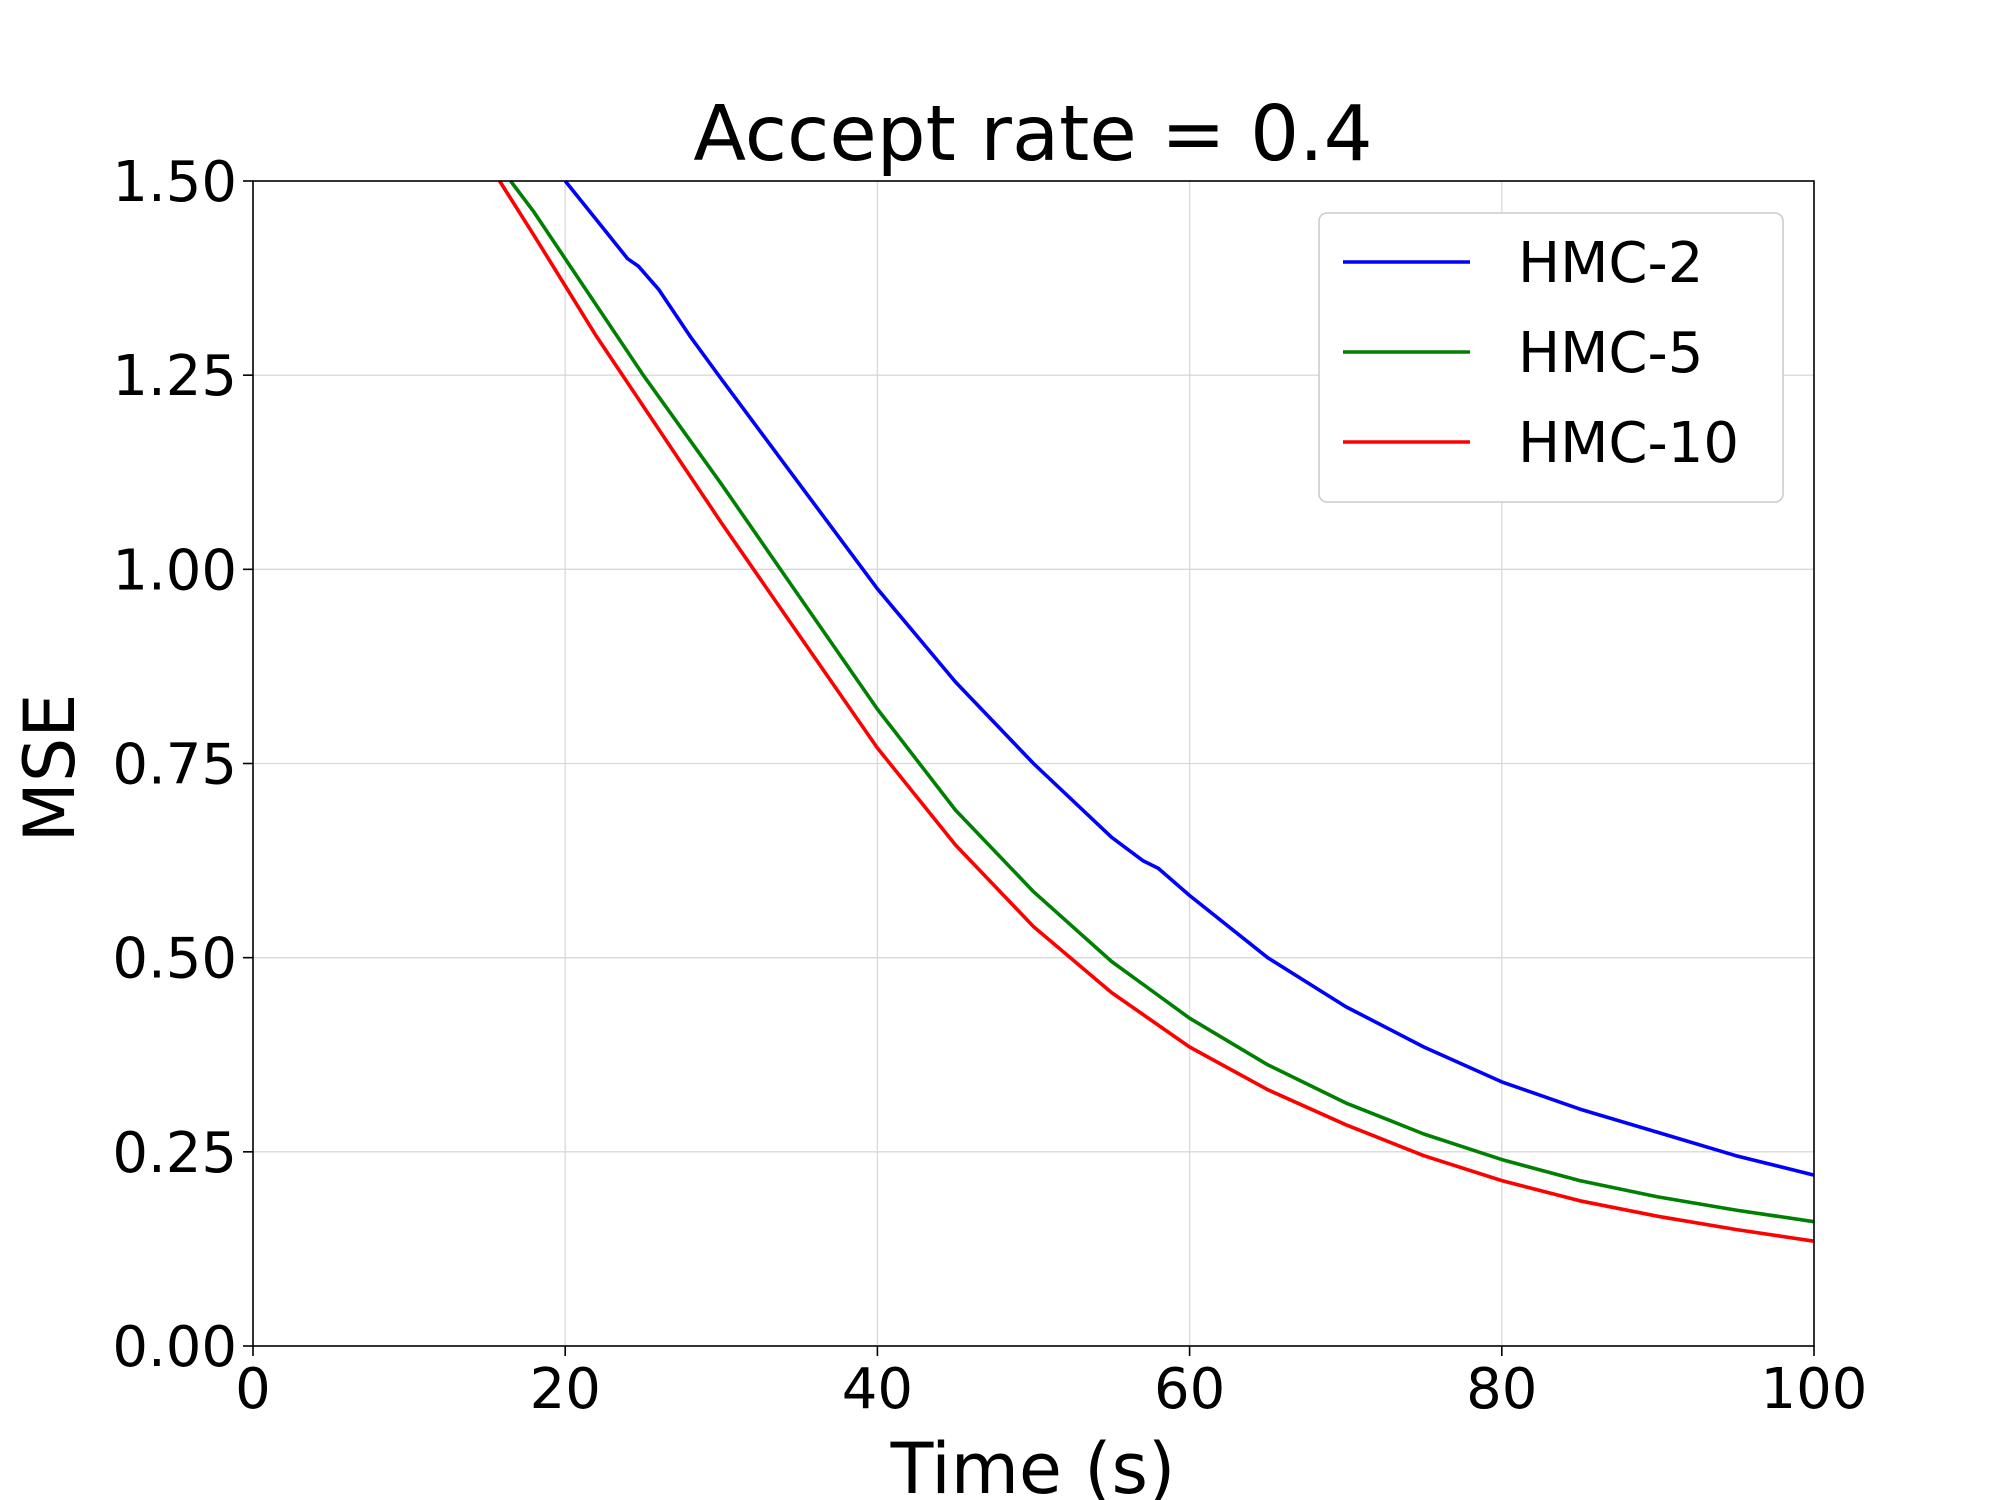 The height and width of the screenshot is (1500, 2000). I want to click on y-tick-label: 1.25, so click(174, 376).